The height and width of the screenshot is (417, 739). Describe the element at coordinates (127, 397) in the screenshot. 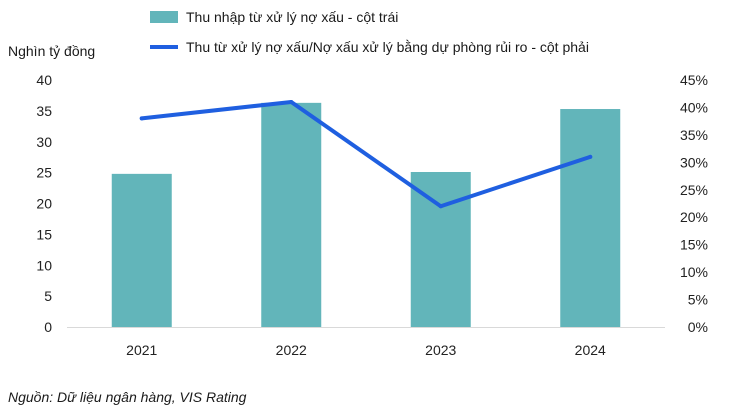

I see `source-note: Nguồn: Dữ liệu ngân hàng, VIS Rating` at that location.